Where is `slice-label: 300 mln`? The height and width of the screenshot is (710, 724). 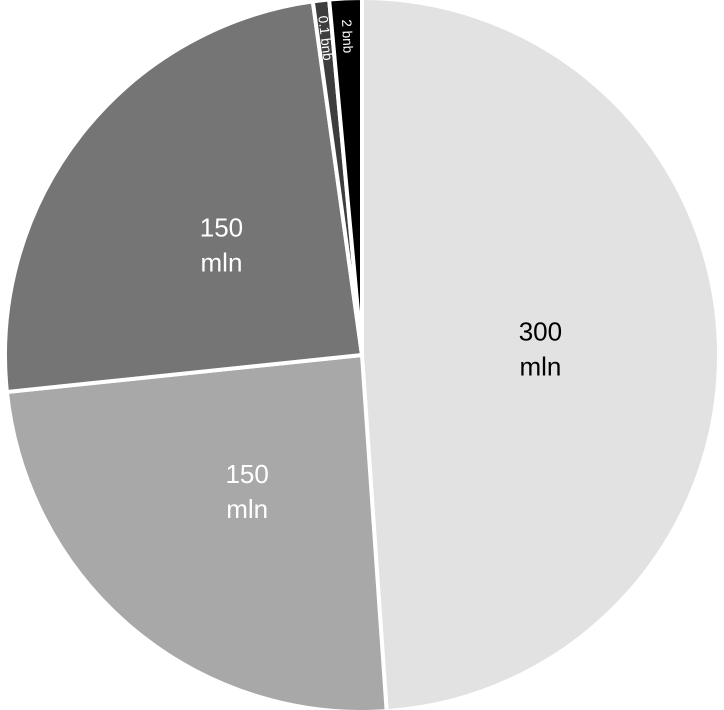 slice-label: 300 mln is located at coordinates (540, 348).